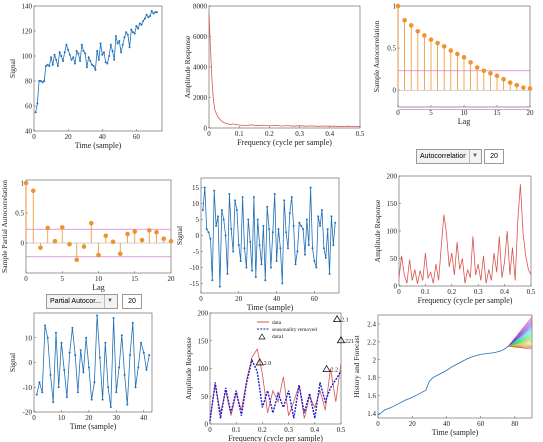 This screenshot has height=442, width=543. I want to click on y-tick-label: 200, so click(392, 177).